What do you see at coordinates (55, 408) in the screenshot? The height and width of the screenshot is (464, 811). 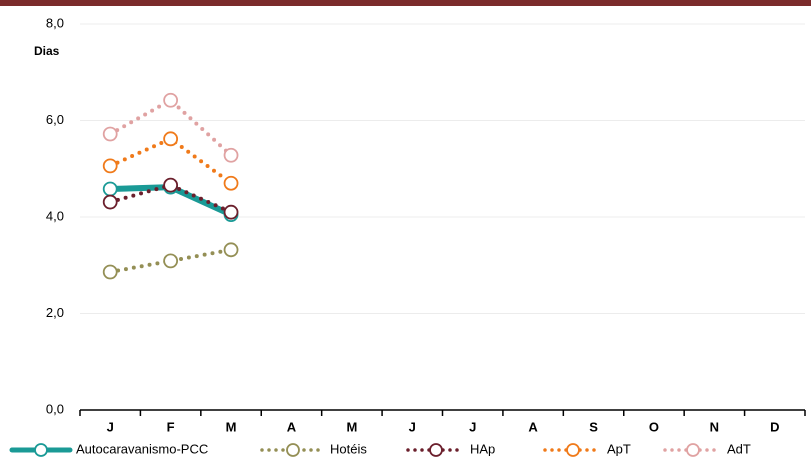 I see `y-tick-label: 0,0` at bounding box center [55, 408].